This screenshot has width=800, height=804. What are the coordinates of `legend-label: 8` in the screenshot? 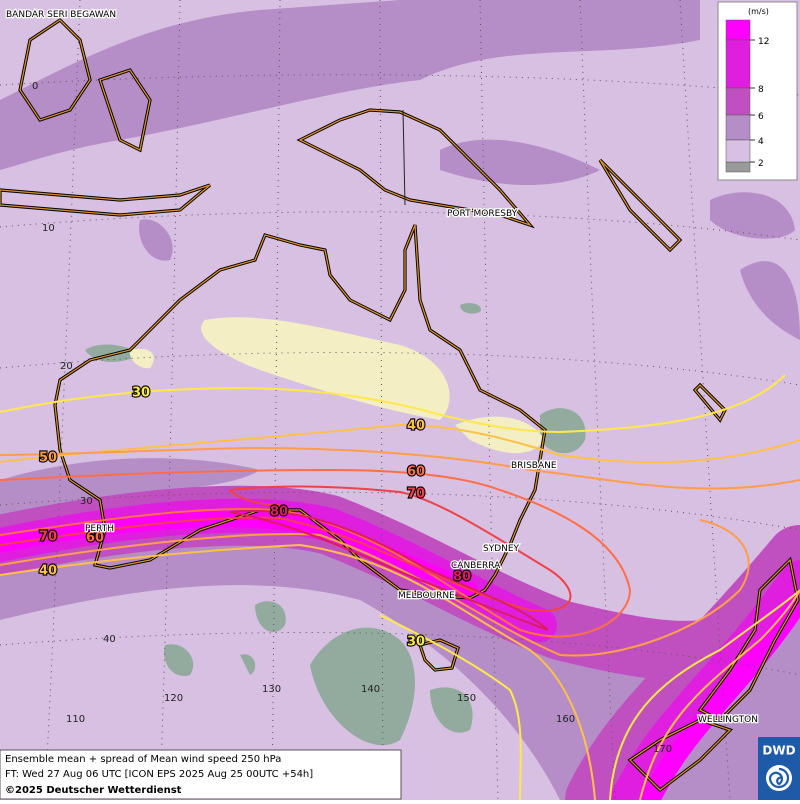 It's located at (761, 90).